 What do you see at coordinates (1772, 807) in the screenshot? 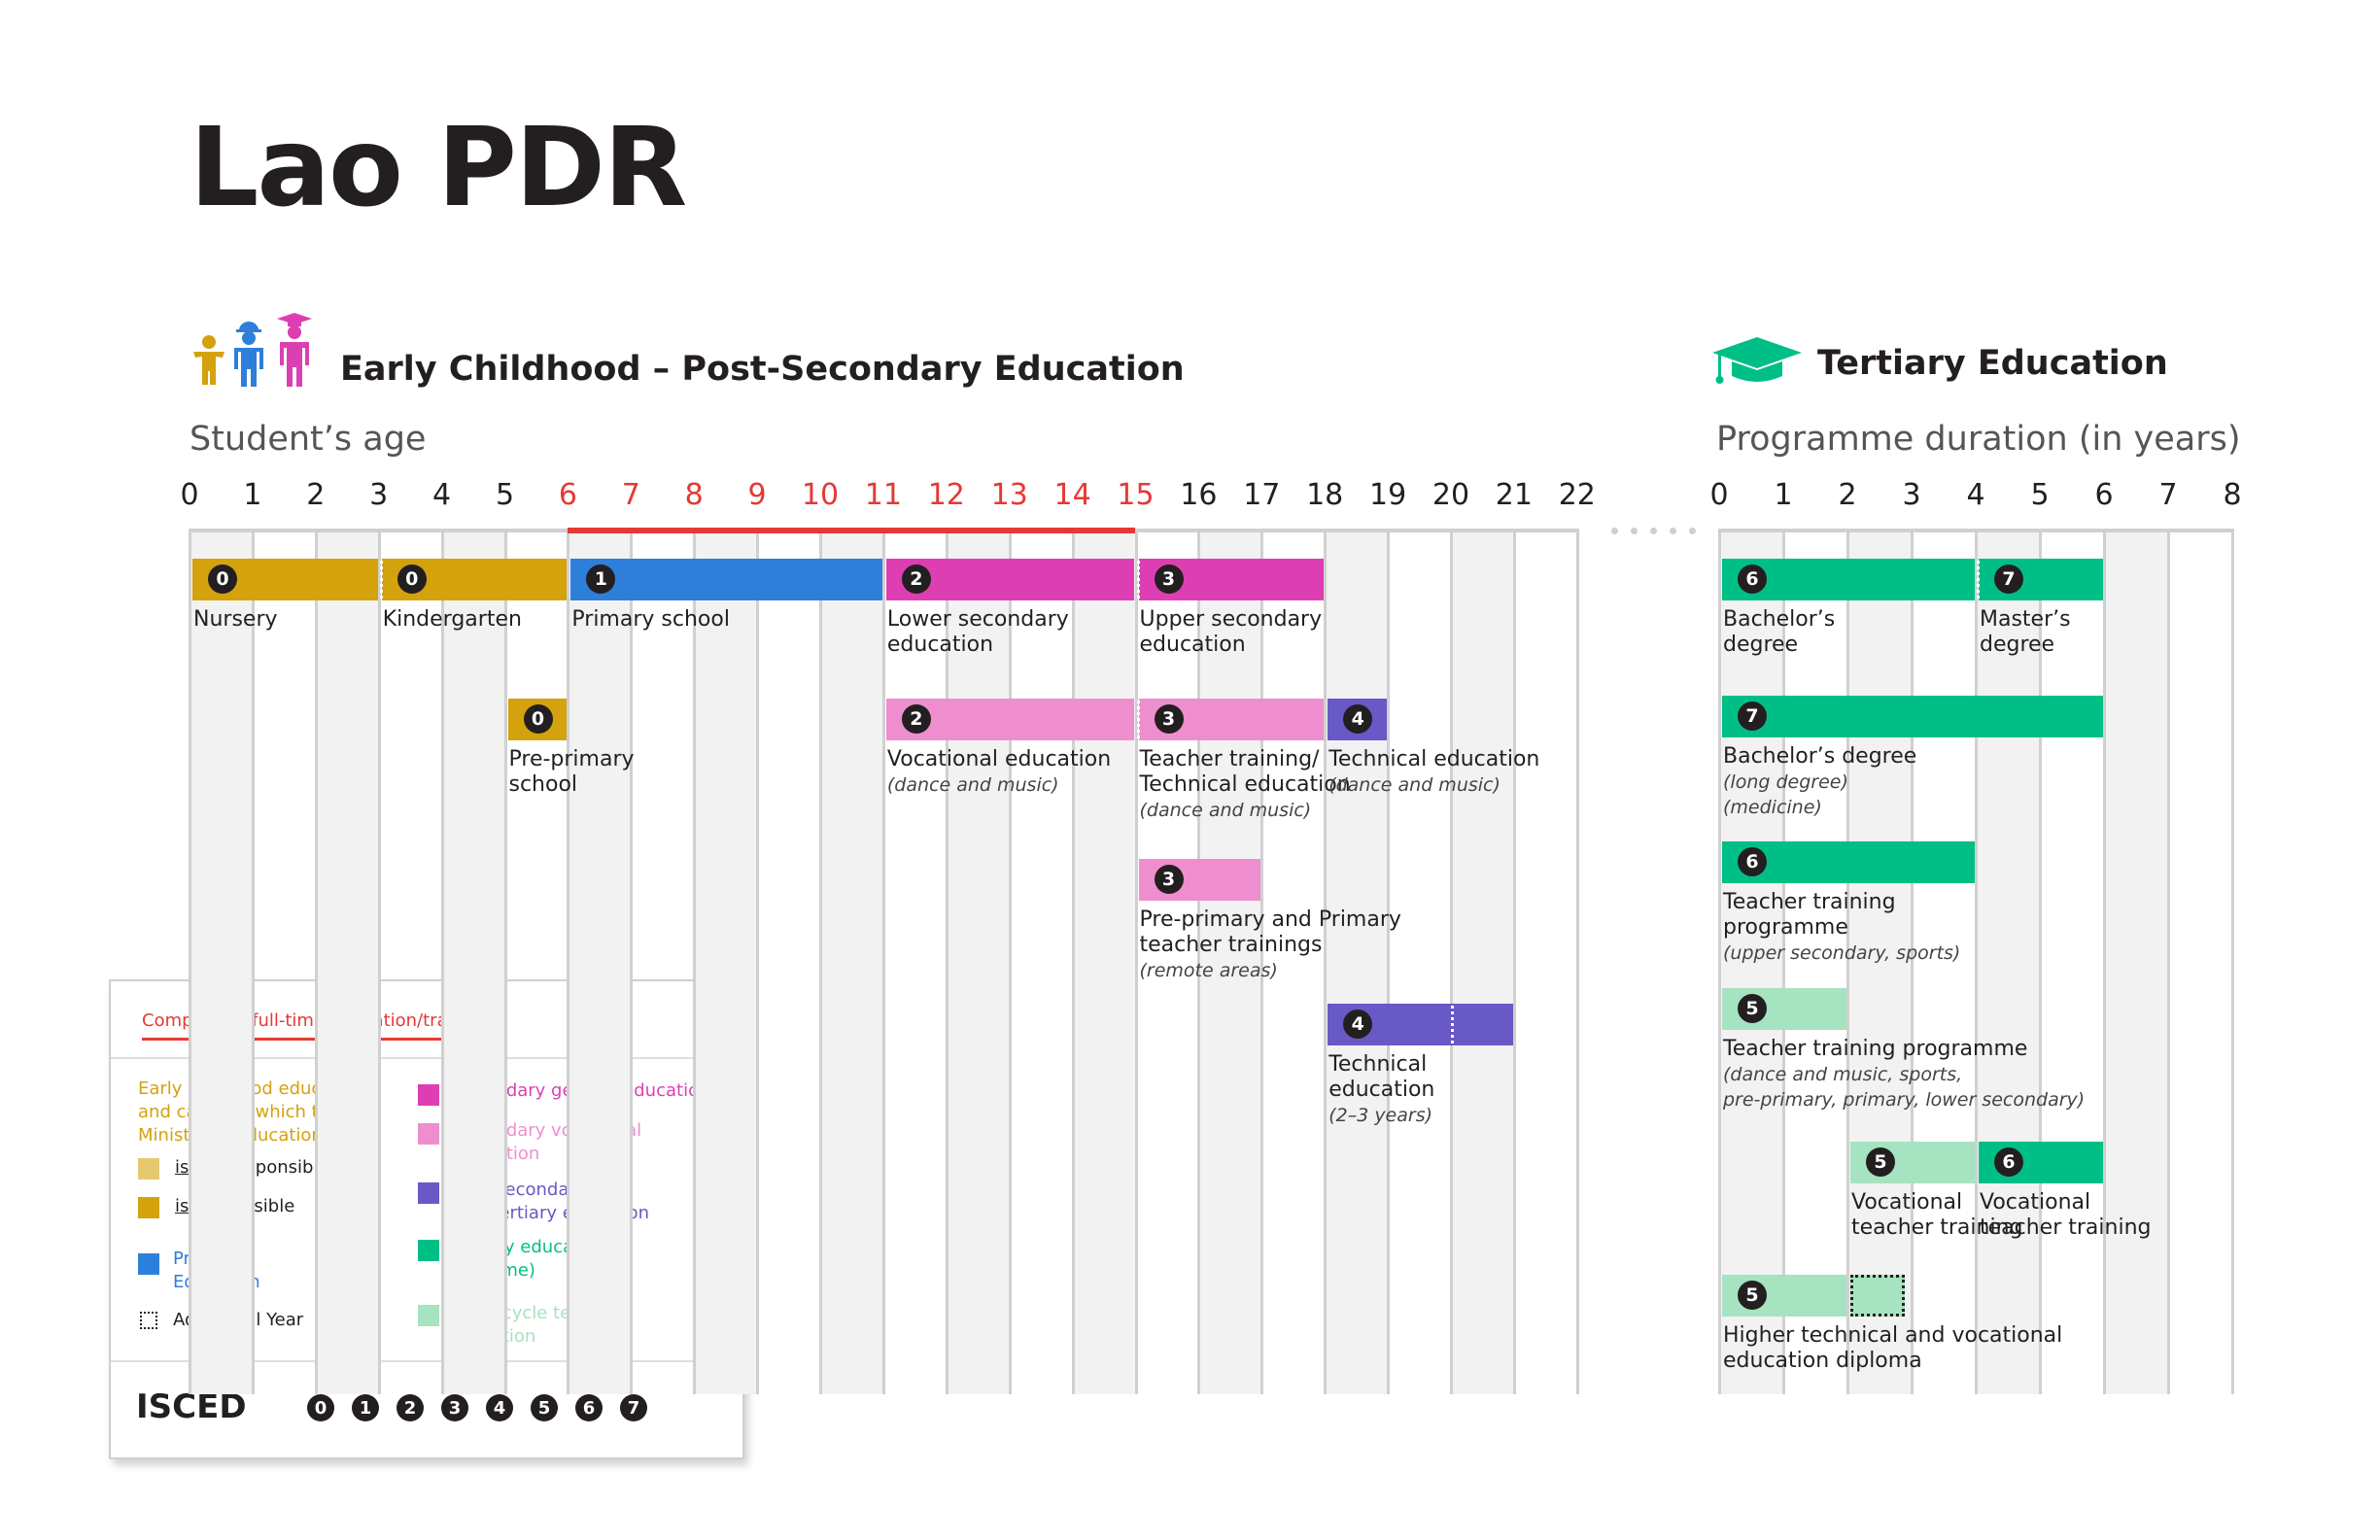
I see `programme-note: (medicine)` at bounding box center [1772, 807].